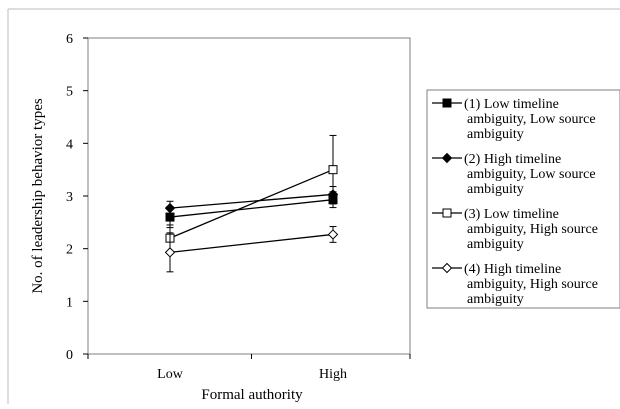  I want to click on y-axis-title: No. of leadership behavior types, so click(38, 196).